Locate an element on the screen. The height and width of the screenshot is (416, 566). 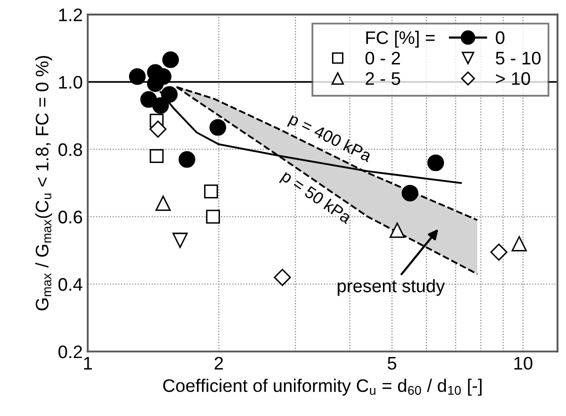
y-tick-label: 1.2 is located at coordinates (70, 15).